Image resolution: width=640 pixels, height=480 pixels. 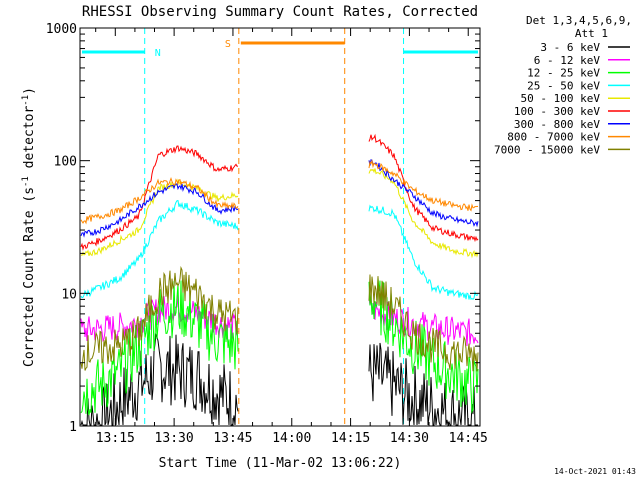 I want to click on annotation-s-label: S, so click(x=228, y=44).